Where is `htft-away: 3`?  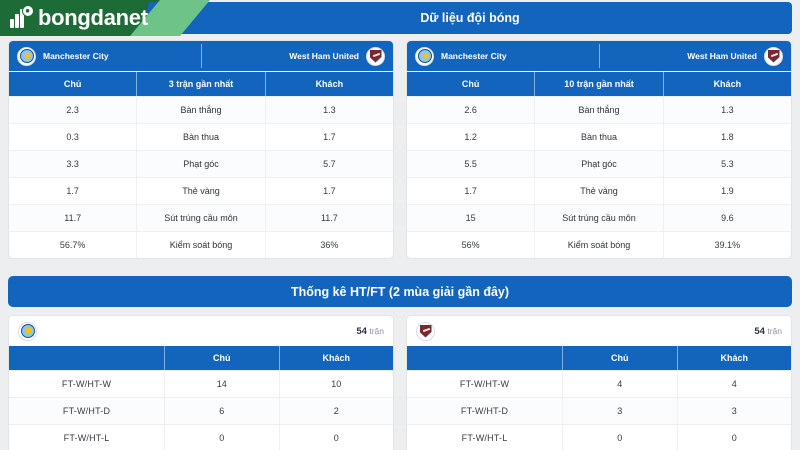 htft-away: 3 is located at coordinates (733, 411).